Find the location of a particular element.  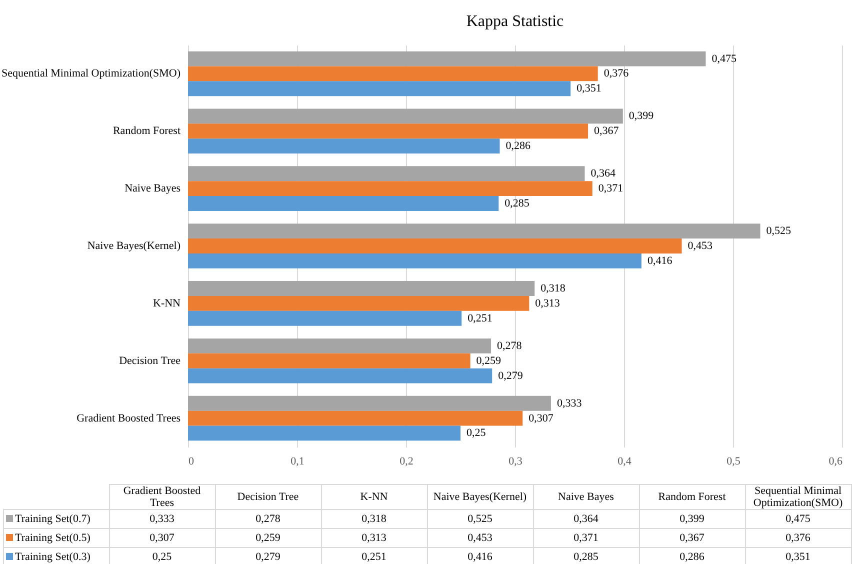

text: 0,371 is located at coordinates (586, 538).